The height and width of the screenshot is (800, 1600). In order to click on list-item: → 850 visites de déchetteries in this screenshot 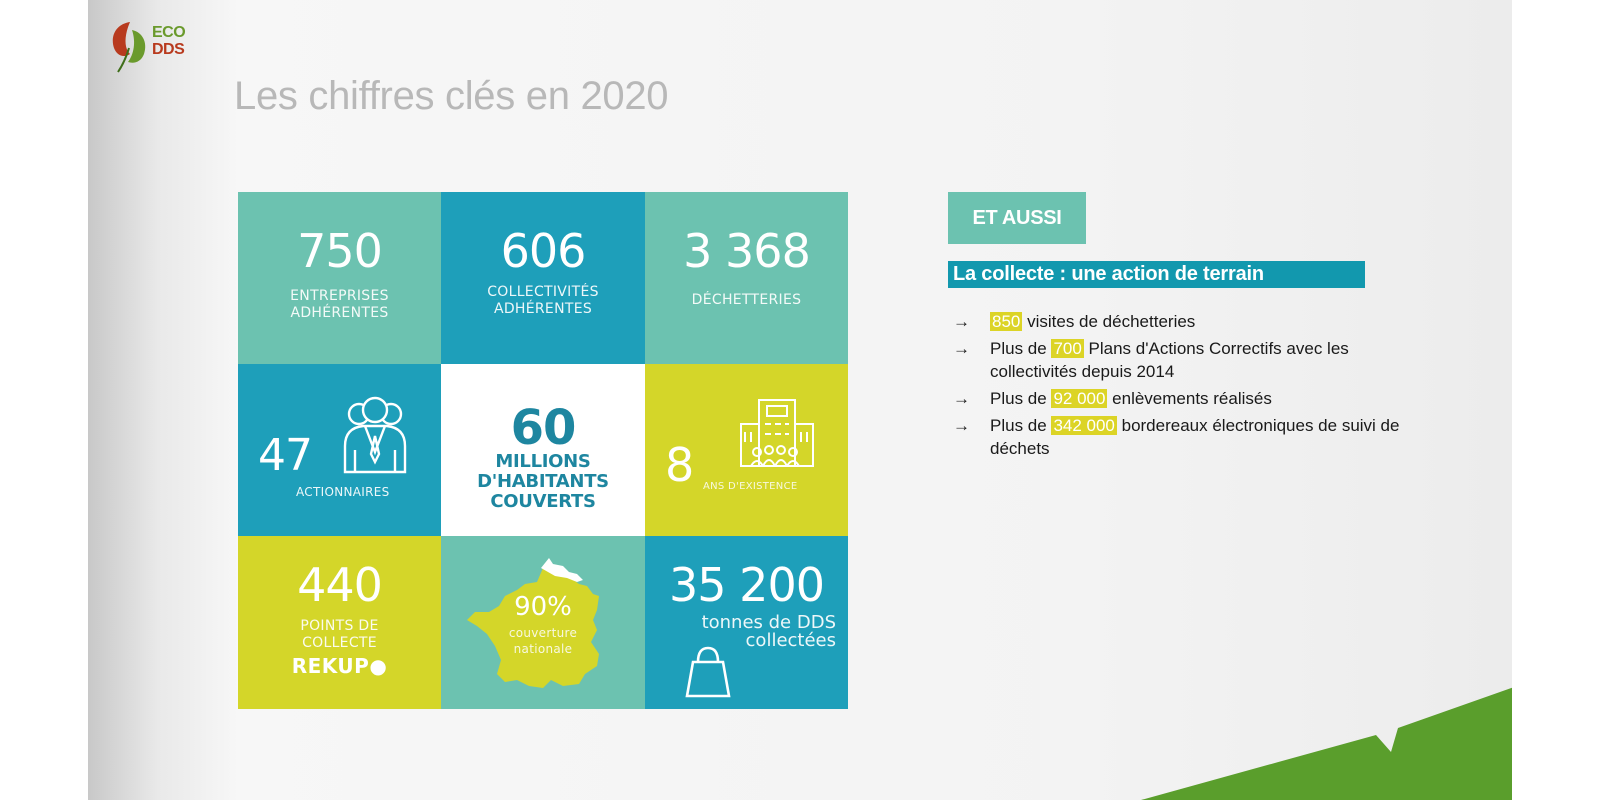, I will do `click(1178, 321)`.